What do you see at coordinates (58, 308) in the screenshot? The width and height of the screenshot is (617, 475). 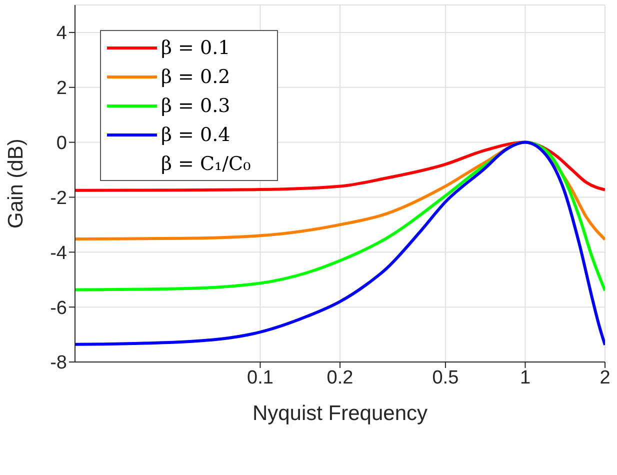 I see `y-tick-label: -6` at bounding box center [58, 308].